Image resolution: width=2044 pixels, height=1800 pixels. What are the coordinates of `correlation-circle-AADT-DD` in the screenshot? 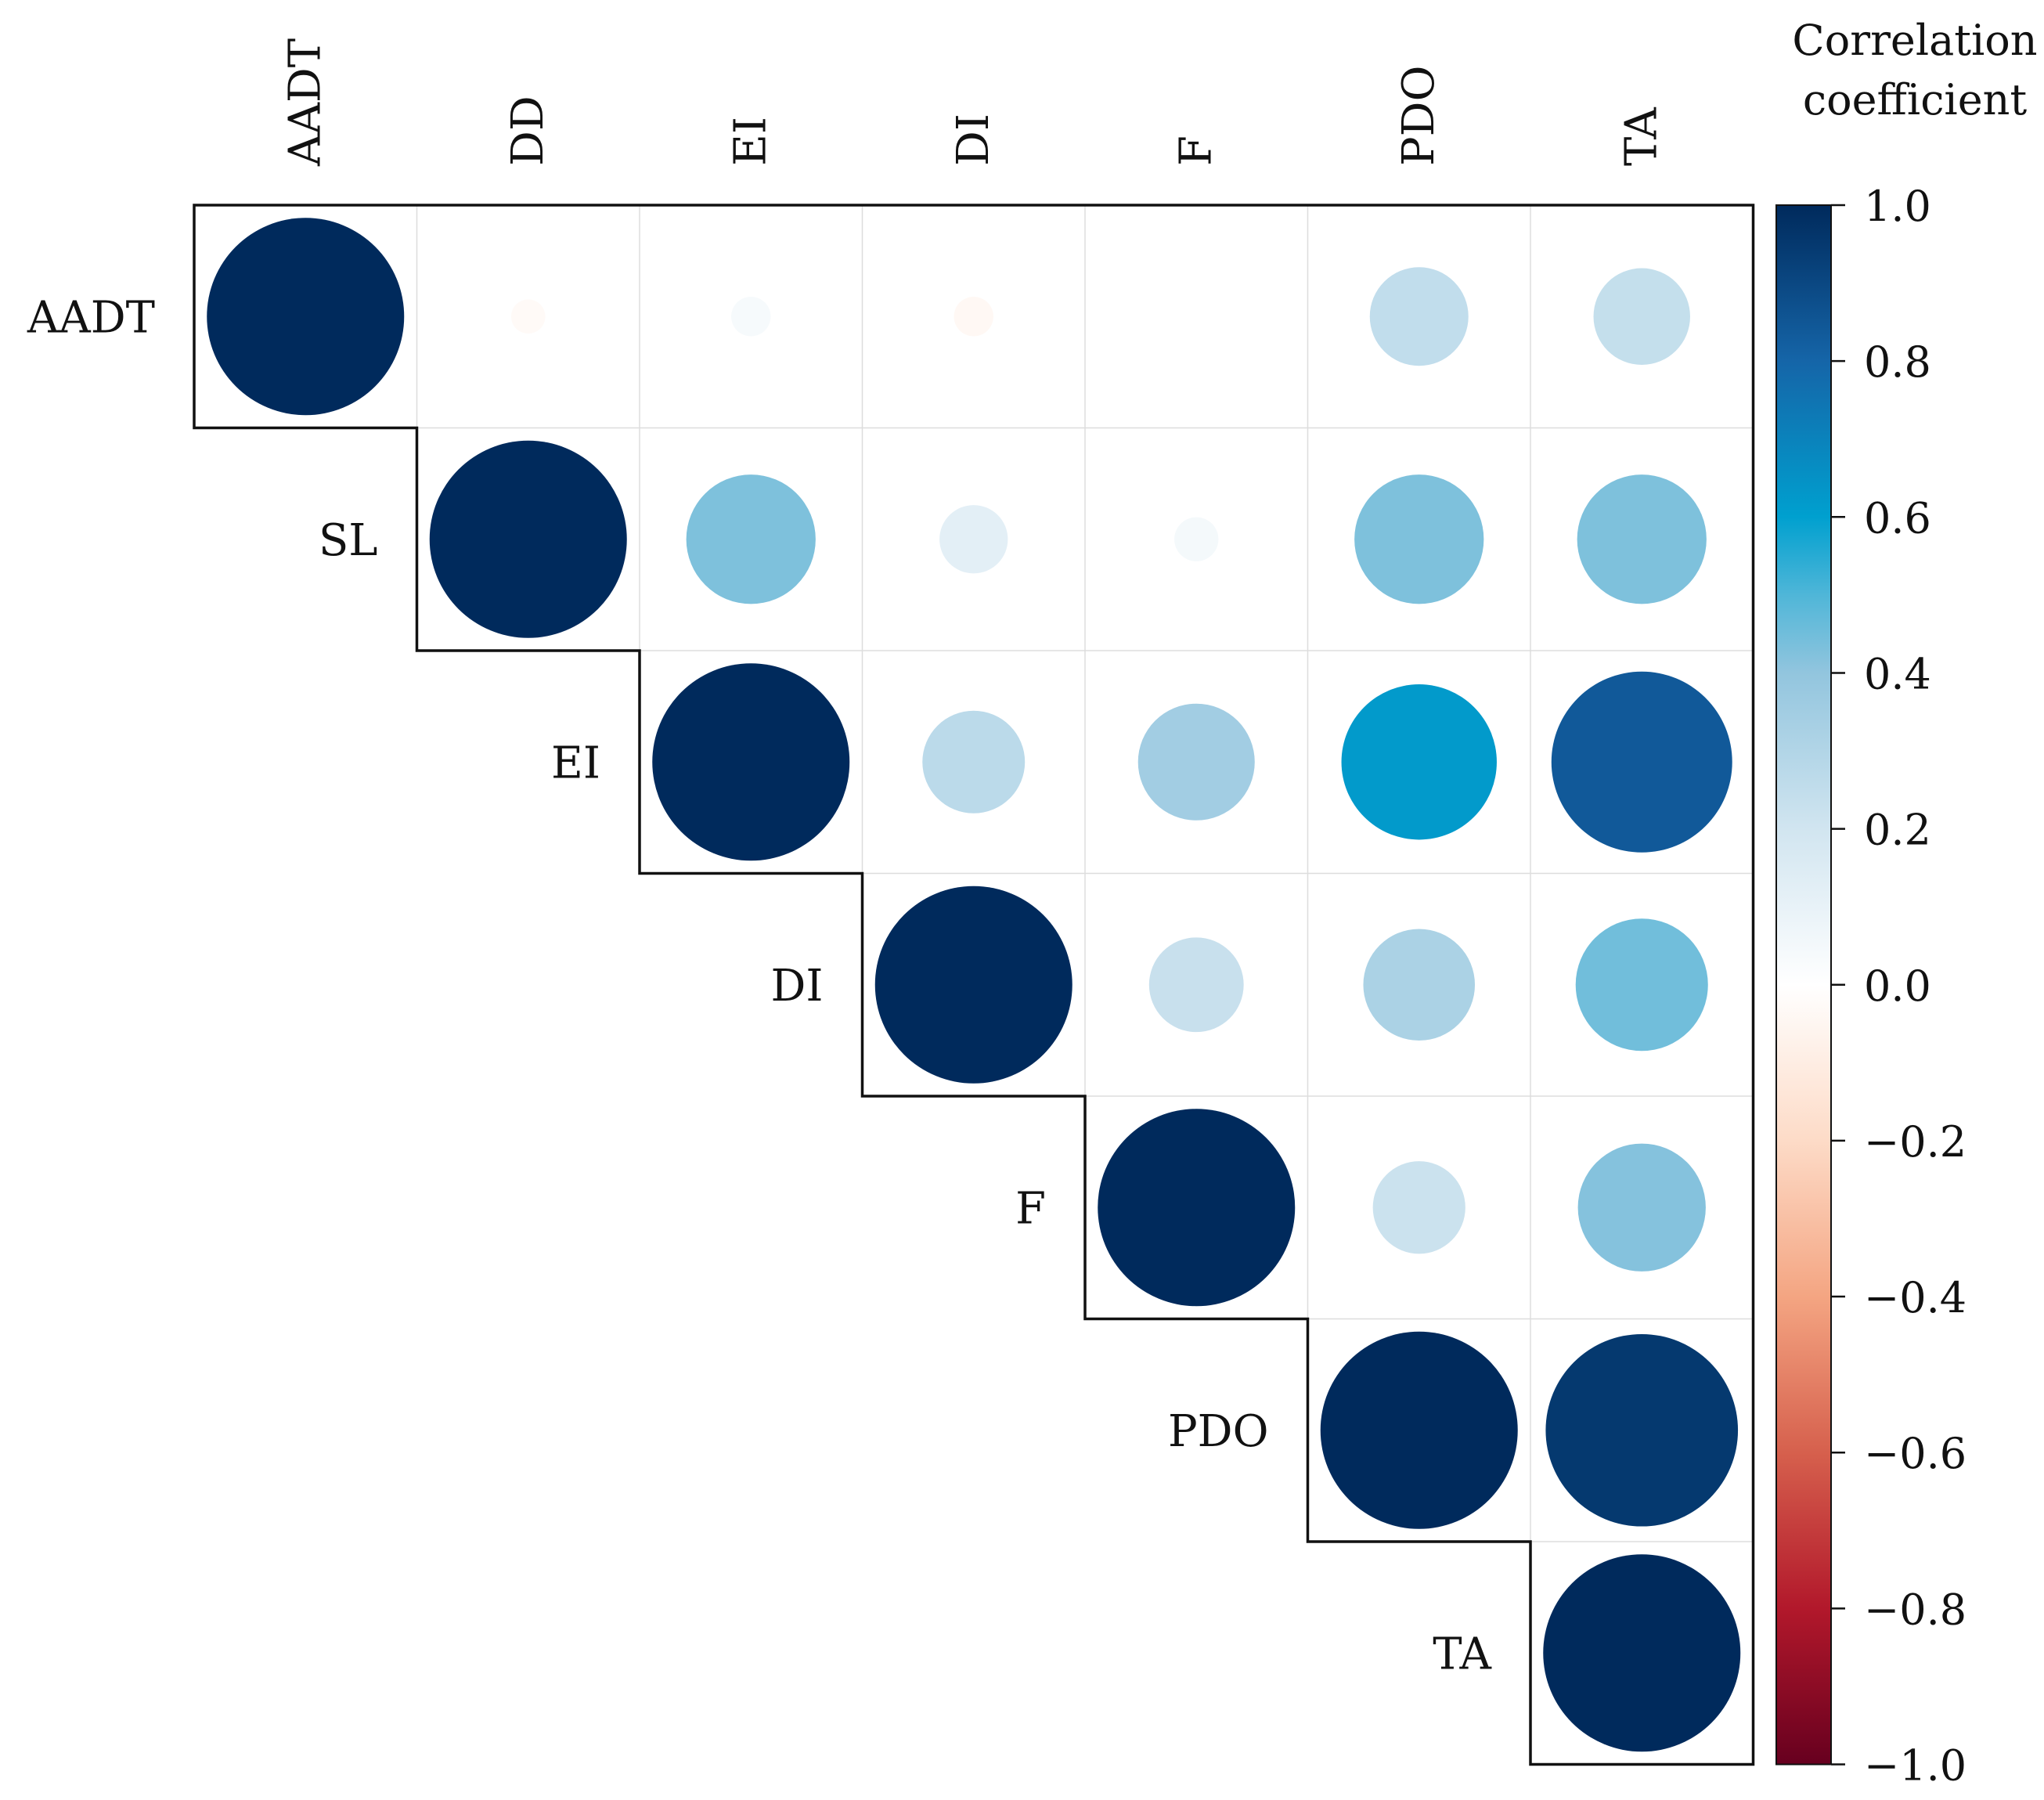 It's located at (528, 316).